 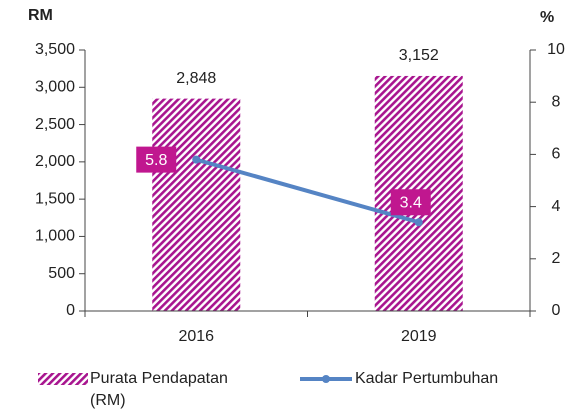 I want to click on y2-axis-title: %, so click(x=547, y=17).